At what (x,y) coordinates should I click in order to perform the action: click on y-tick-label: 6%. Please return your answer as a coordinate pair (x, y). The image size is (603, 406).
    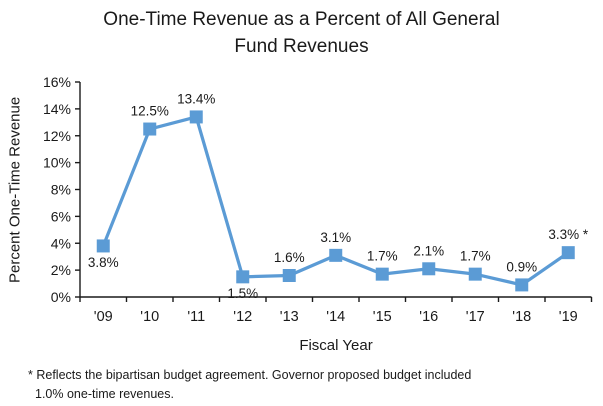
    Looking at the image, I should click on (61, 216).